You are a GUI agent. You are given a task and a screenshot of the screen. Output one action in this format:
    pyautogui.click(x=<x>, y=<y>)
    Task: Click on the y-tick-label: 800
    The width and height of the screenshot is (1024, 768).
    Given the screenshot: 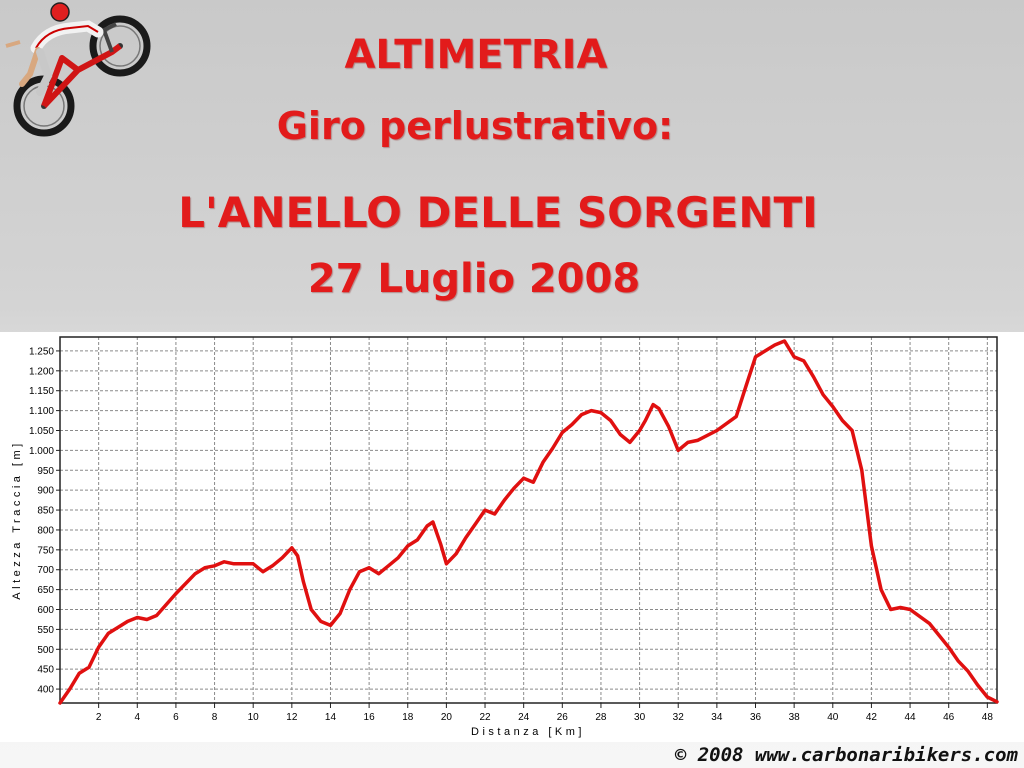 What is the action you would take?
    pyautogui.click(x=45, y=530)
    